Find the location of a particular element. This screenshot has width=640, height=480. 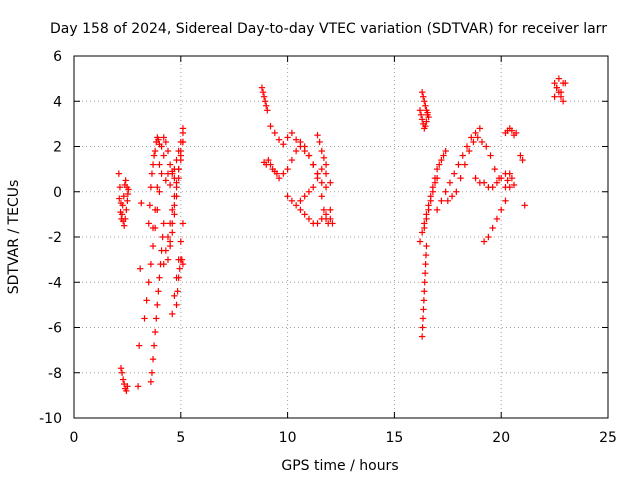

y-tick-label: 2 is located at coordinates (57, 148).